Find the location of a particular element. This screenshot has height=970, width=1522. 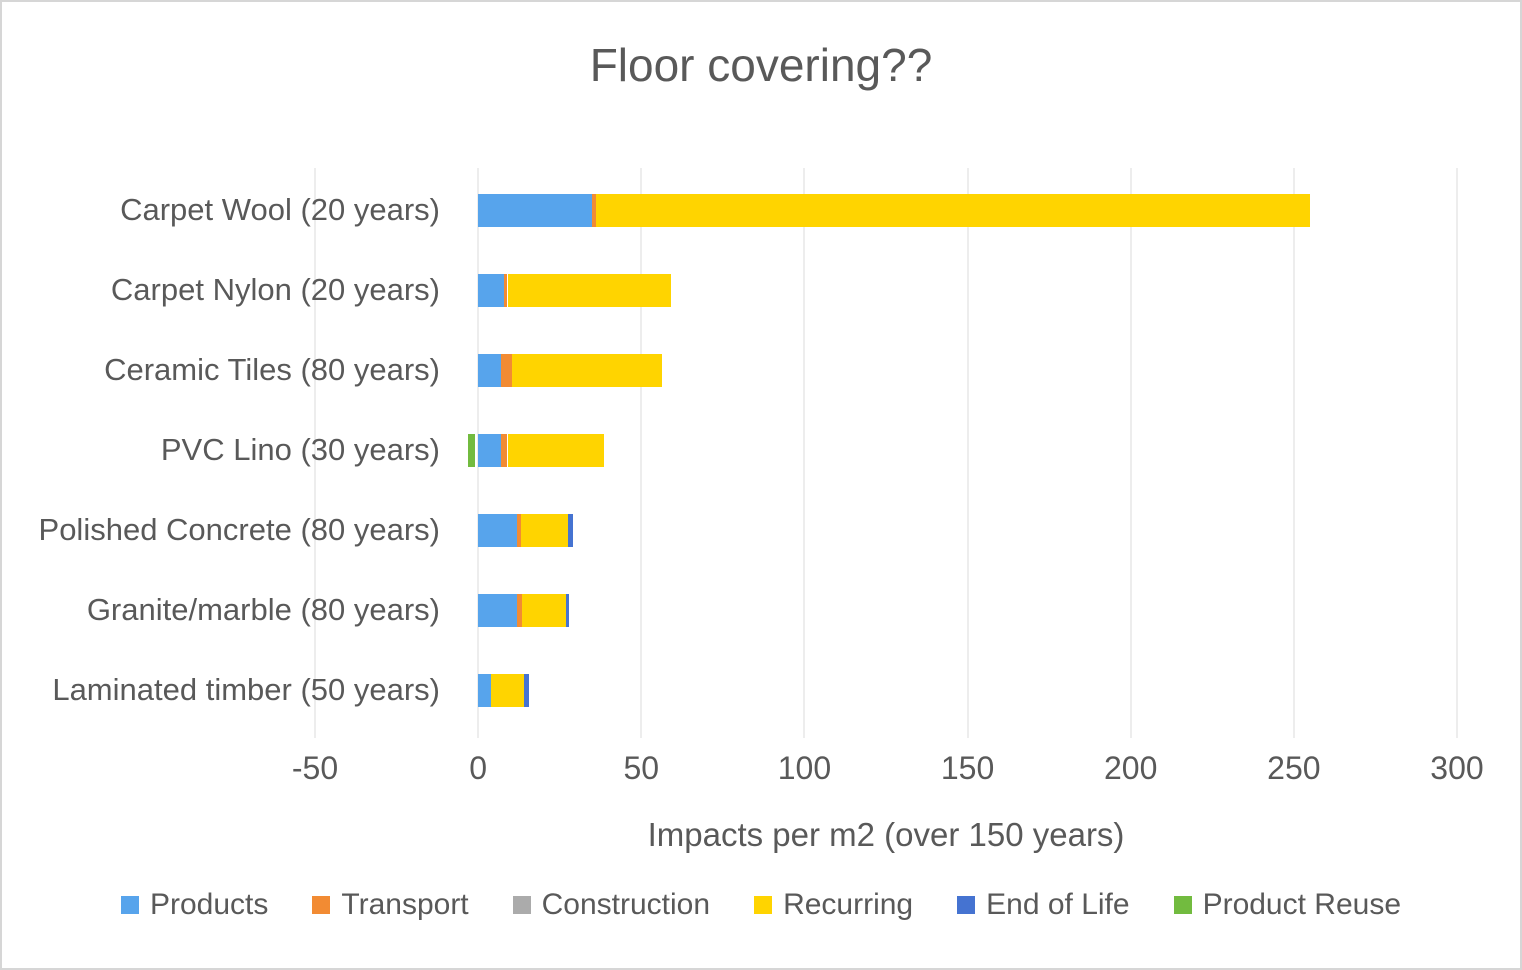

legend-swatch-transport is located at coordinates (321, 905).